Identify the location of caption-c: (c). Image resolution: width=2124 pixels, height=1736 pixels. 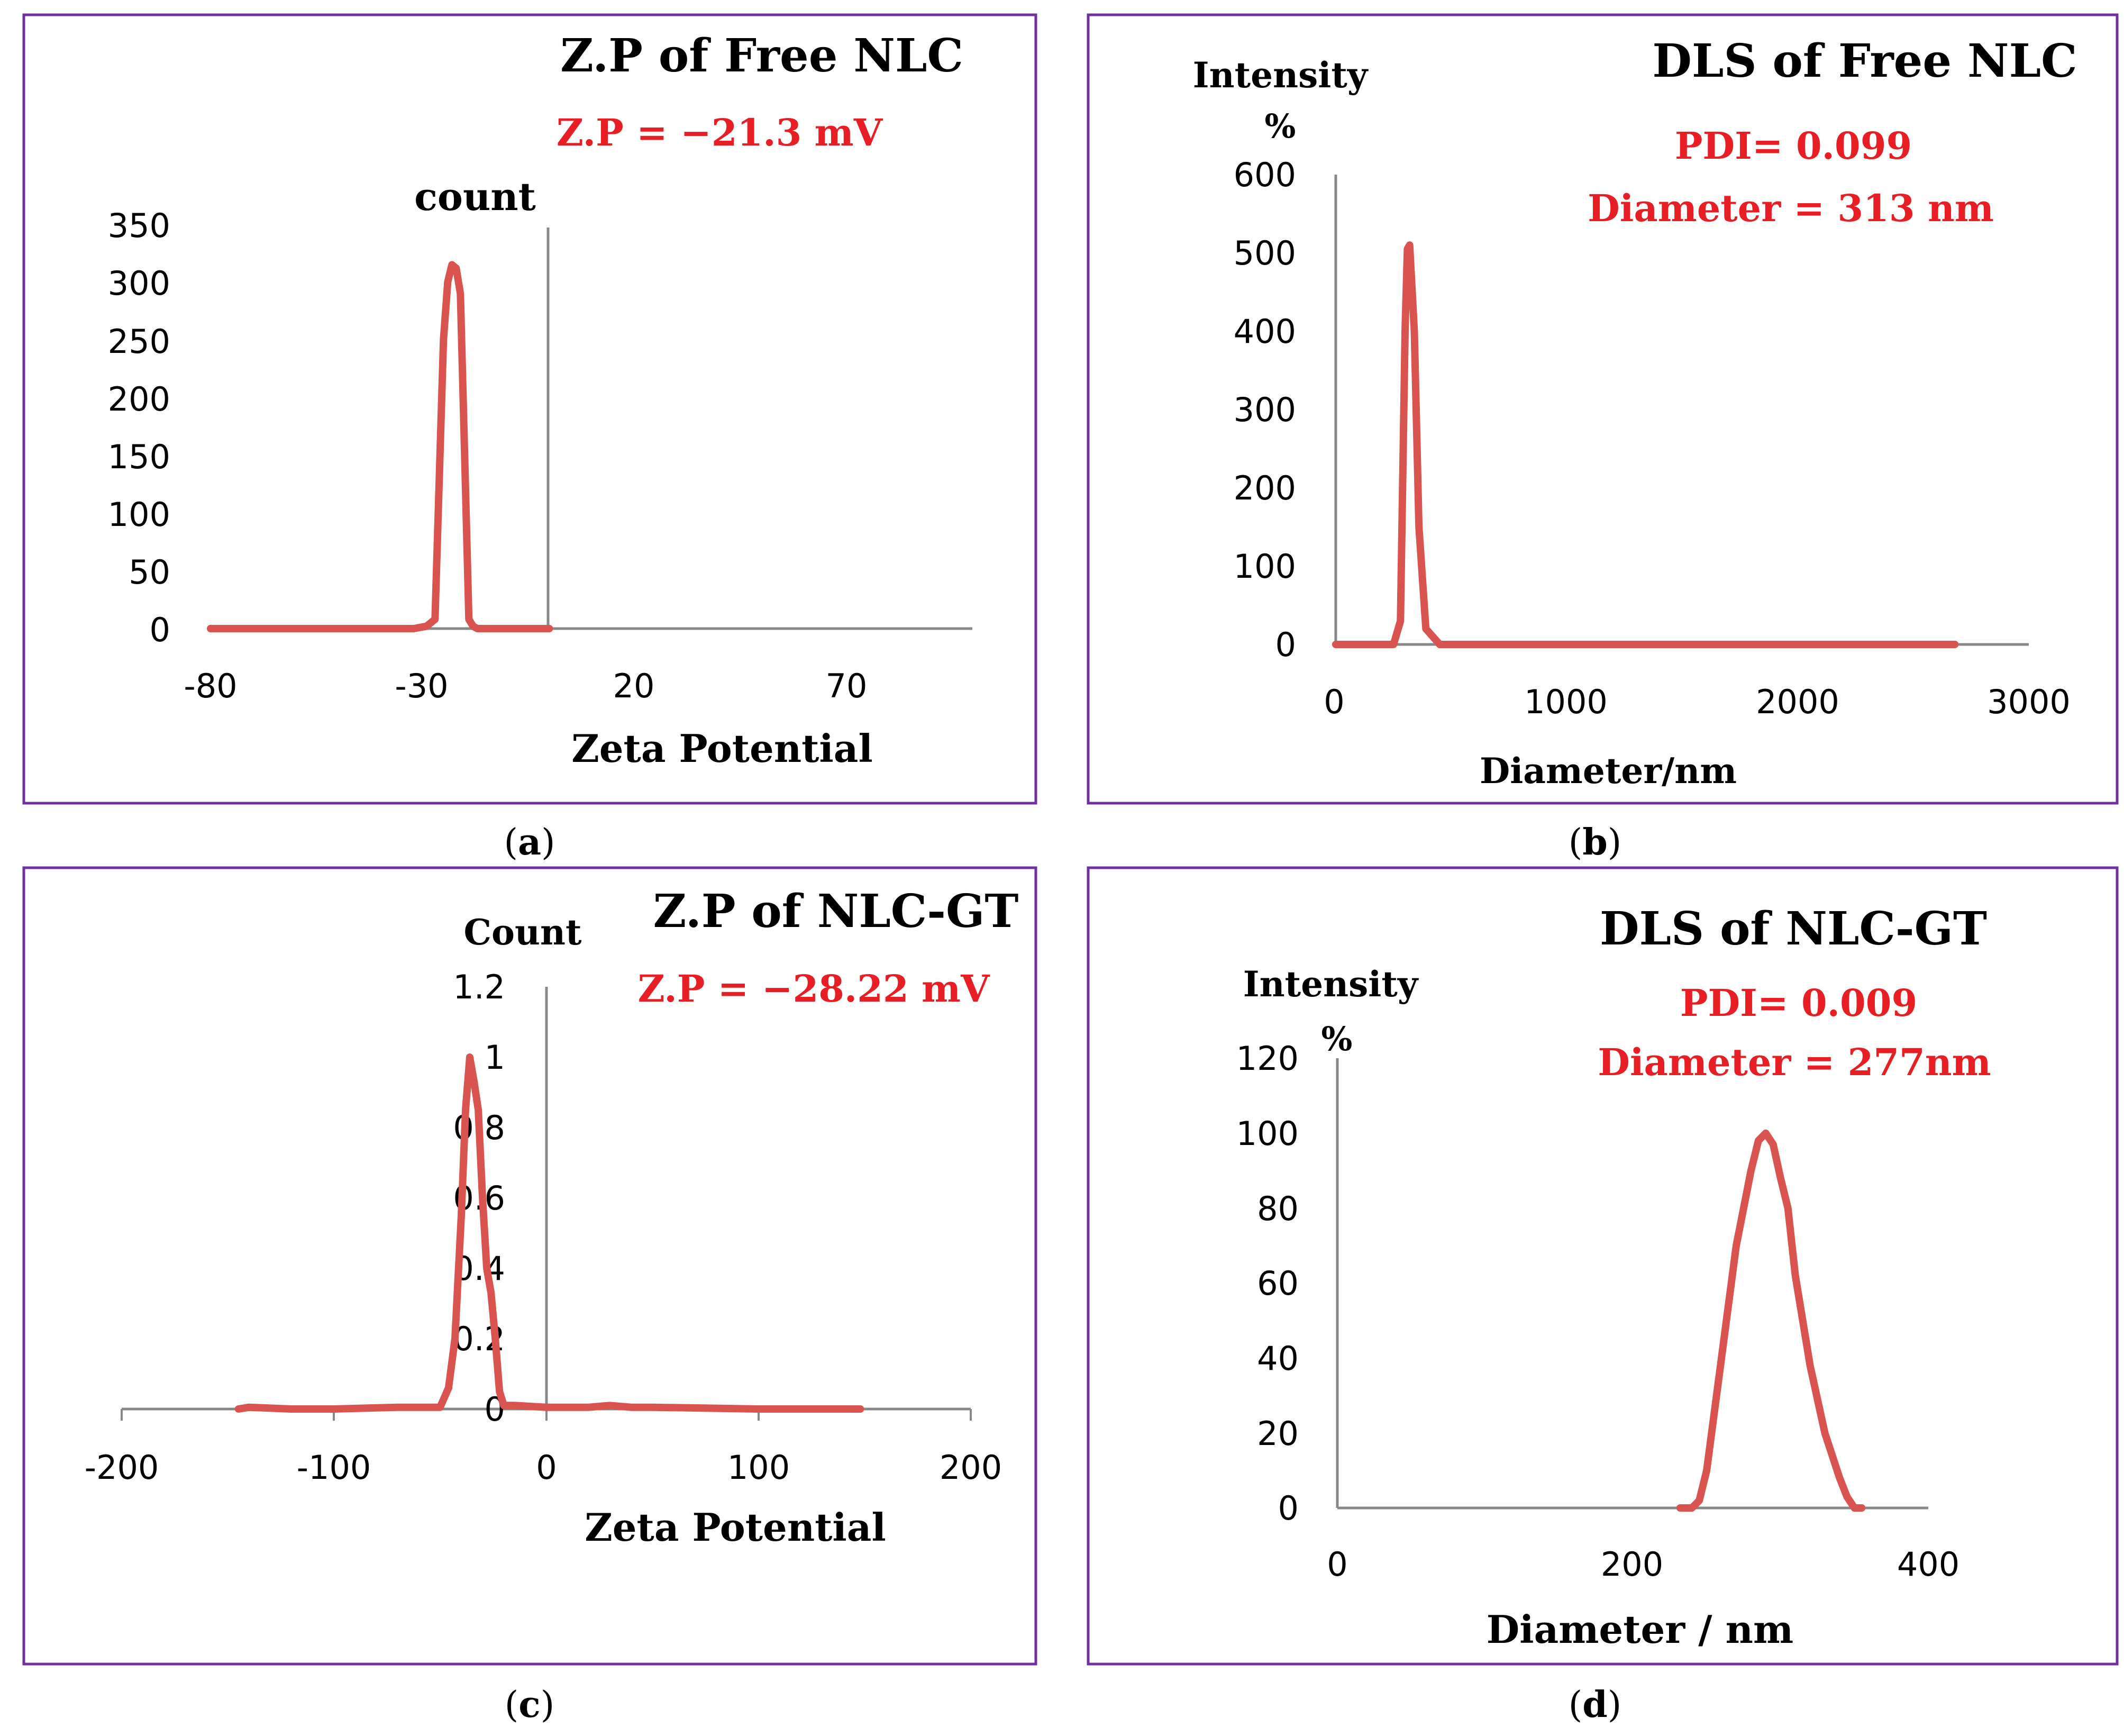
(529, 1705).